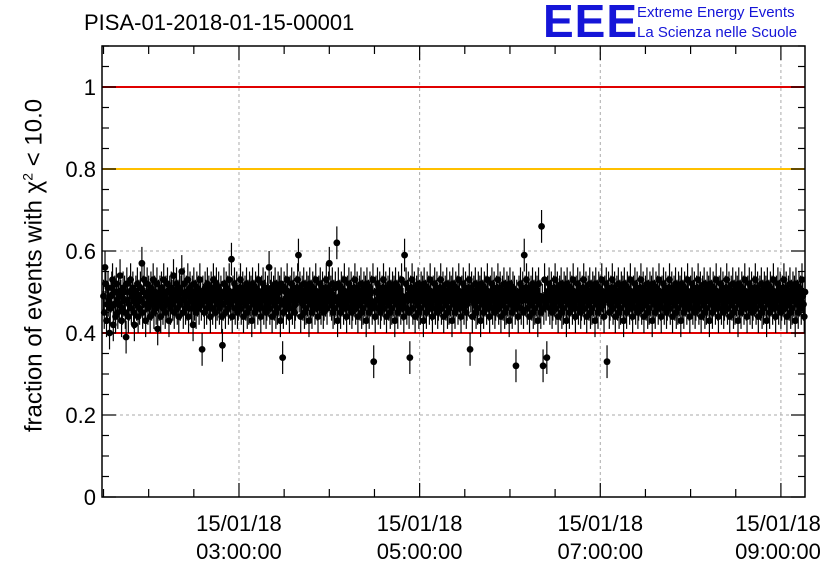 This screenshot has width=836, height=572. Describe the element at coordinates (219, 22) in the screenshot. I see `chart-title: PISA-01-2018-01-15-00001` at that location.